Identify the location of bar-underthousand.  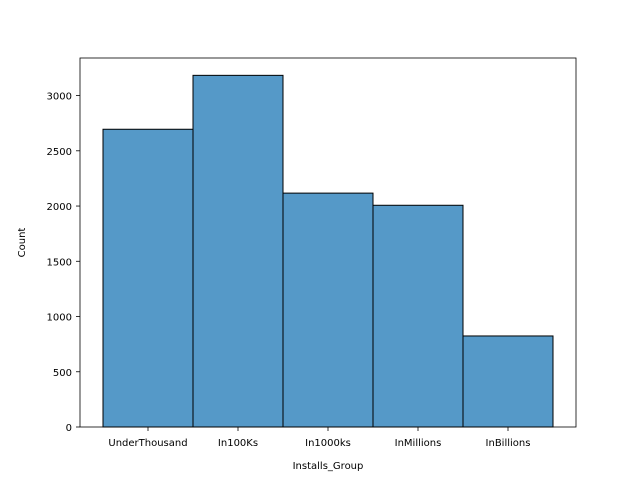
(148, 278).